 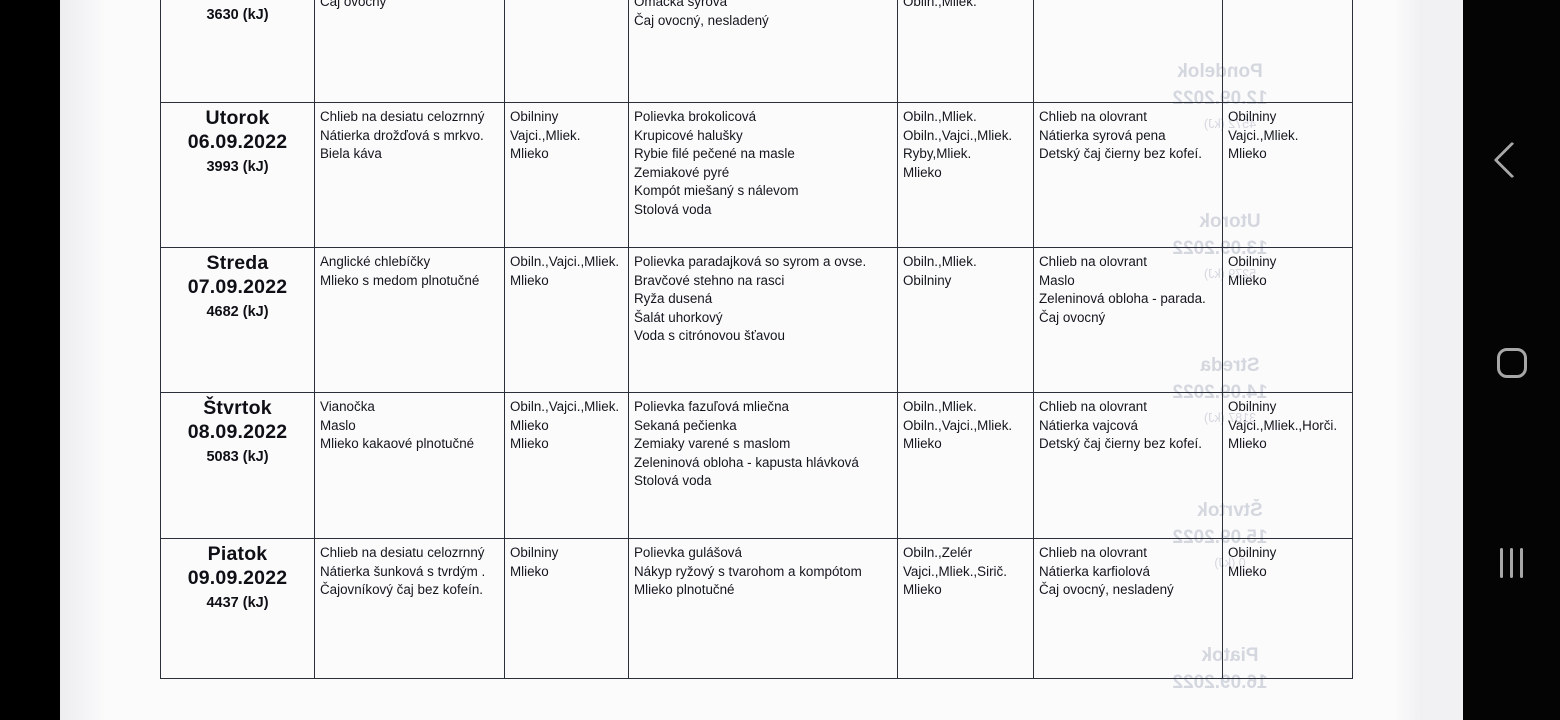 What do you see at coordinates (347, 406) in the screenshot?
I see `menu-line: Vianočka` at bounding box center [347, 406].